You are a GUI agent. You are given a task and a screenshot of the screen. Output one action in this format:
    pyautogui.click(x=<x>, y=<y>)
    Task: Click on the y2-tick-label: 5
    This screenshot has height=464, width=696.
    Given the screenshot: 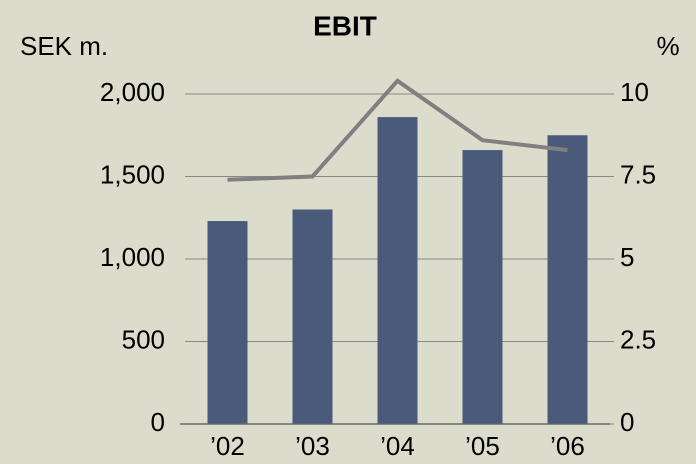 What is the action you would take?
    pyautogui.click(x=627, y=257)
    